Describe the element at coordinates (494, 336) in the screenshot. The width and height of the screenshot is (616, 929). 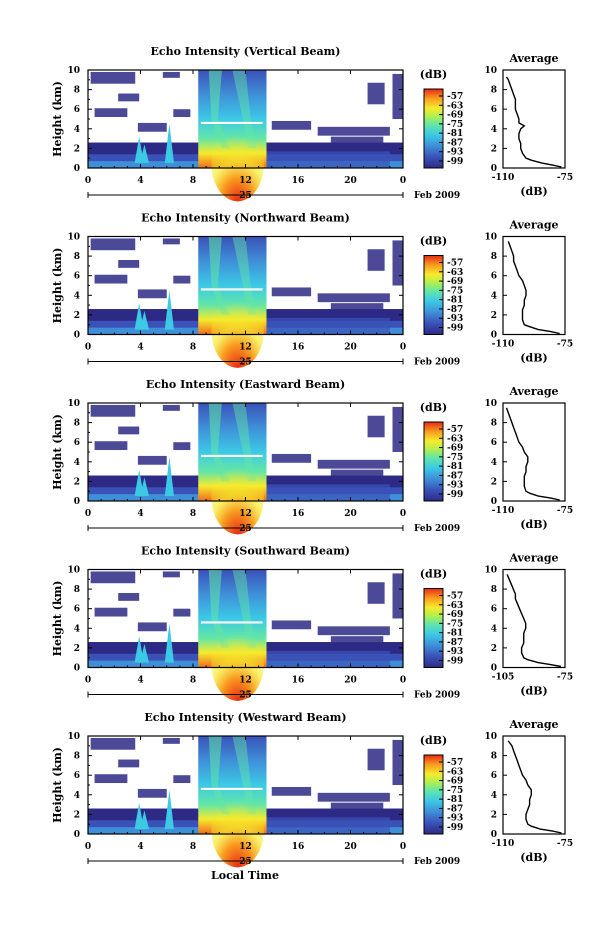
I see `average-y-tick-label: 0` at that location.